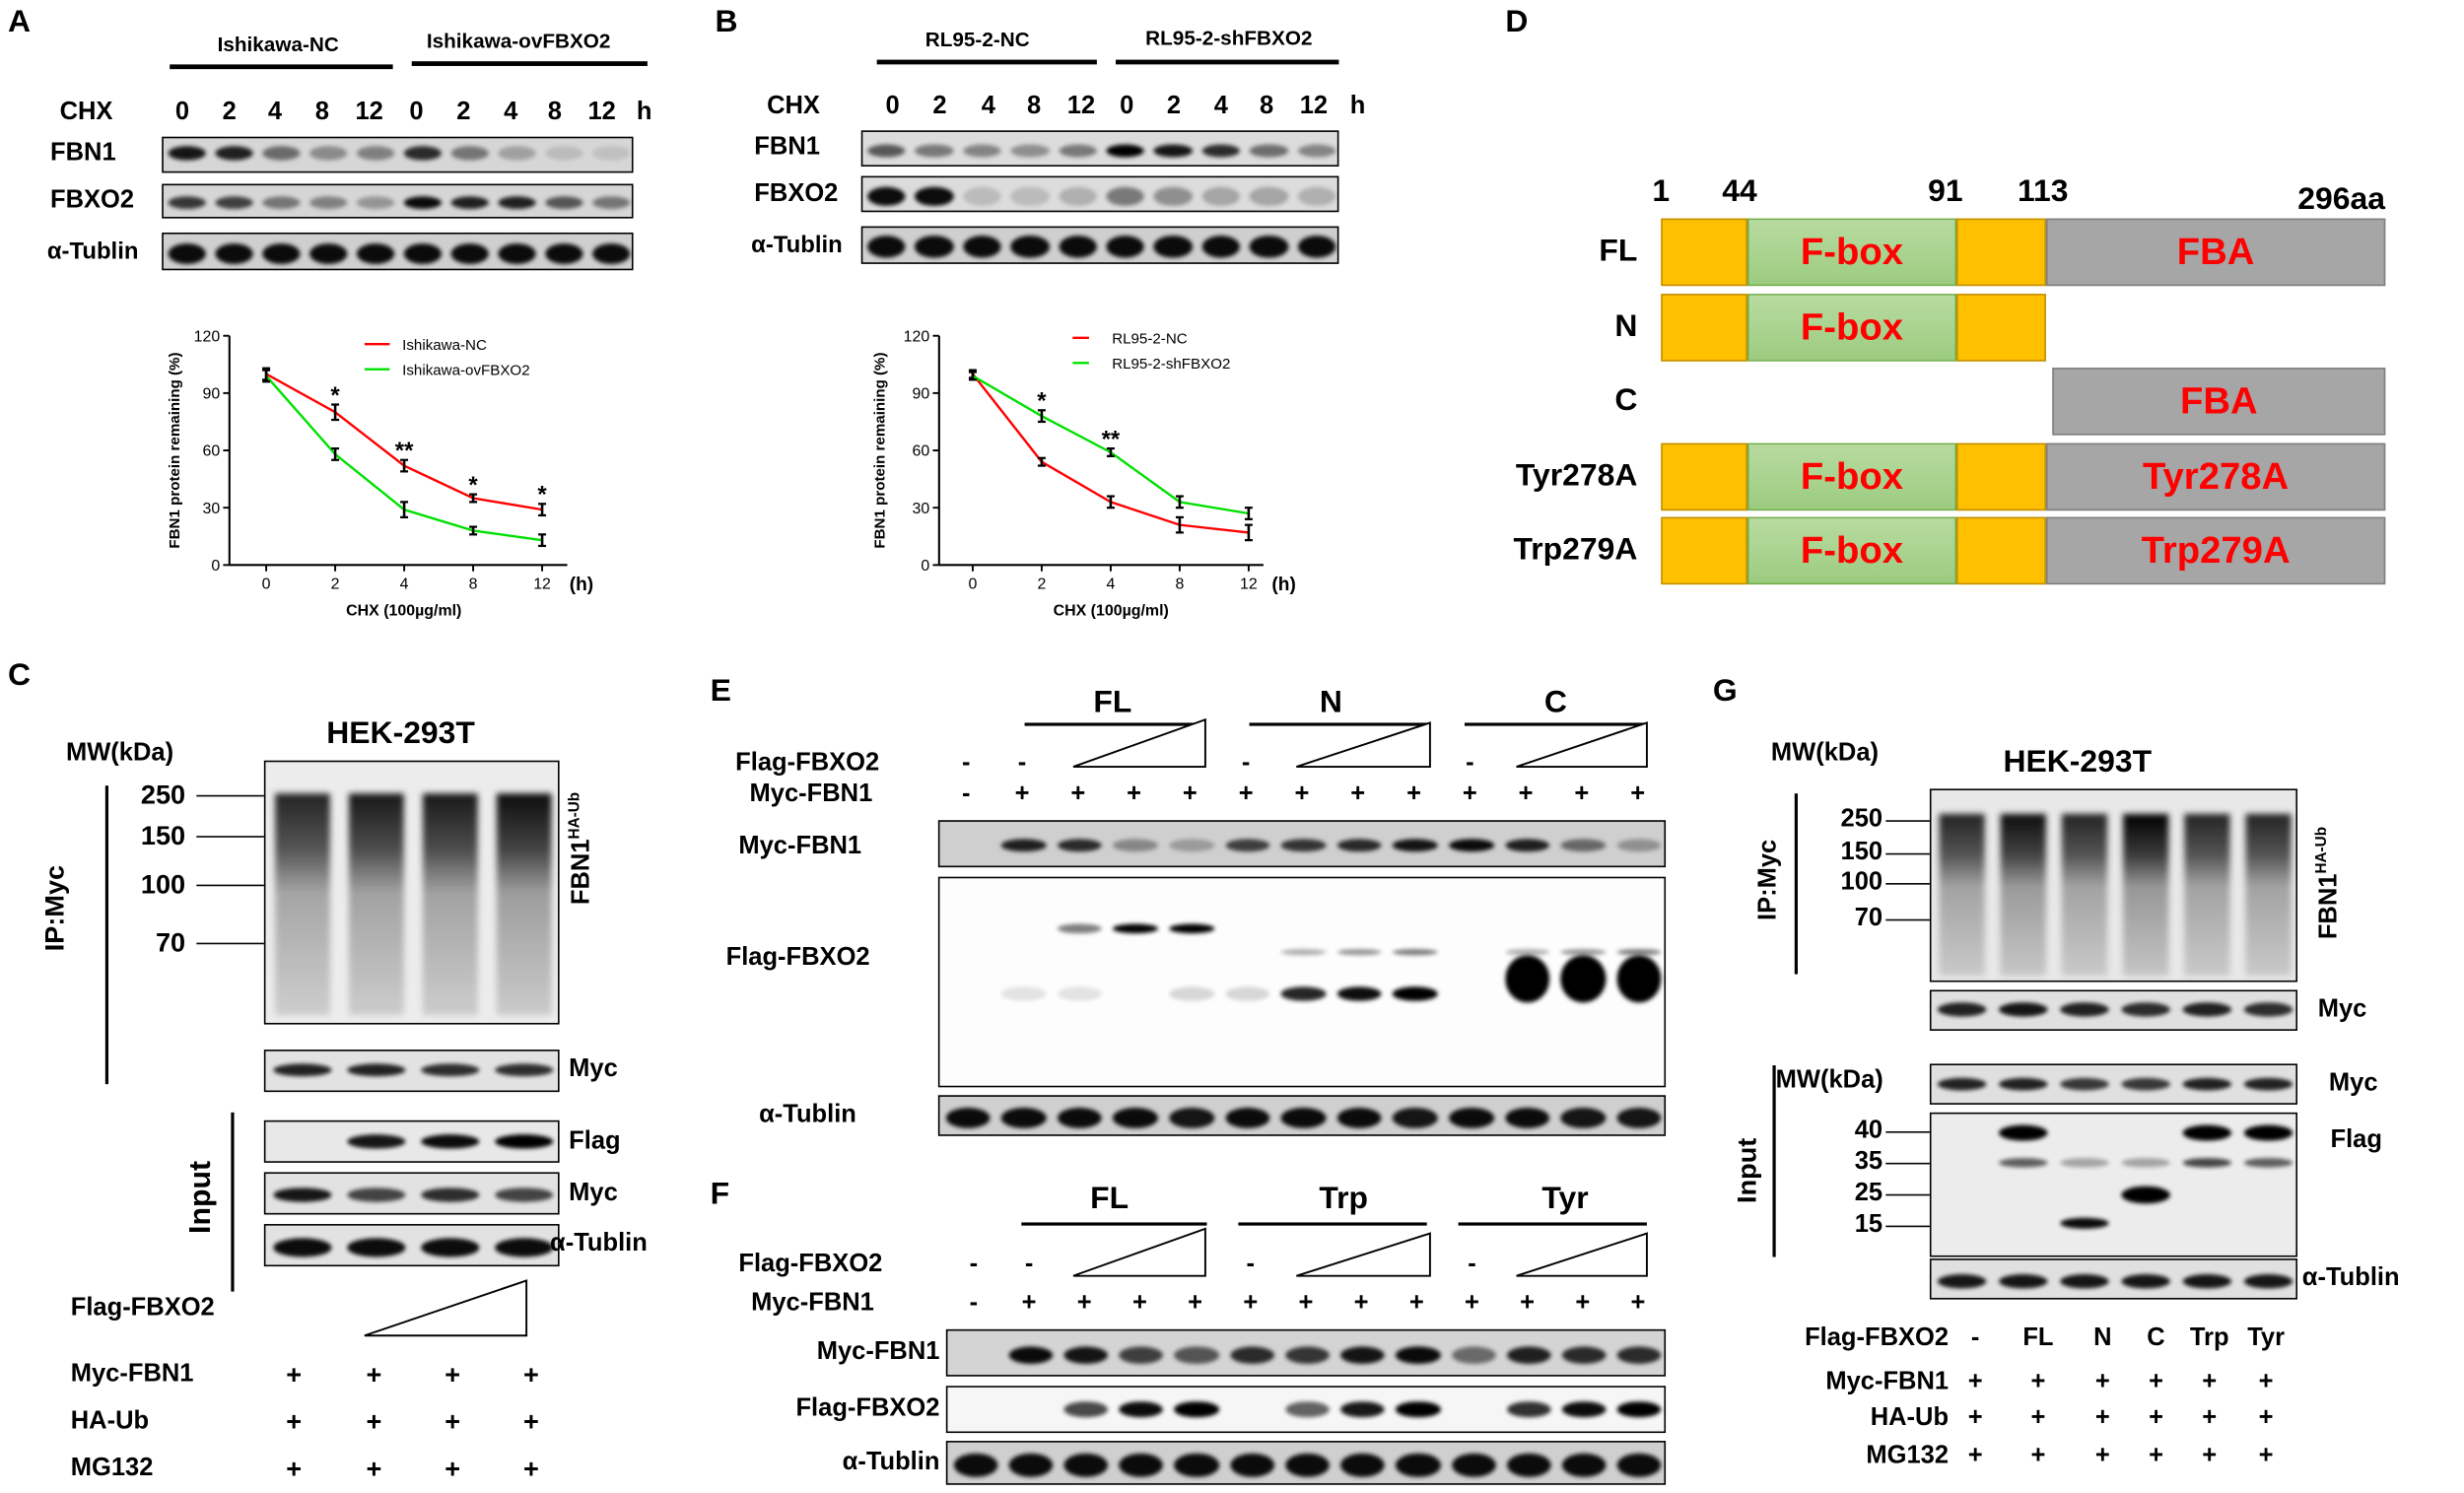 The image size is (2464, 1493). What do you see at coordinates (1302, 1116) in the screenshot?
I see `blot-tublin` at bounding box center [1302, 1116].